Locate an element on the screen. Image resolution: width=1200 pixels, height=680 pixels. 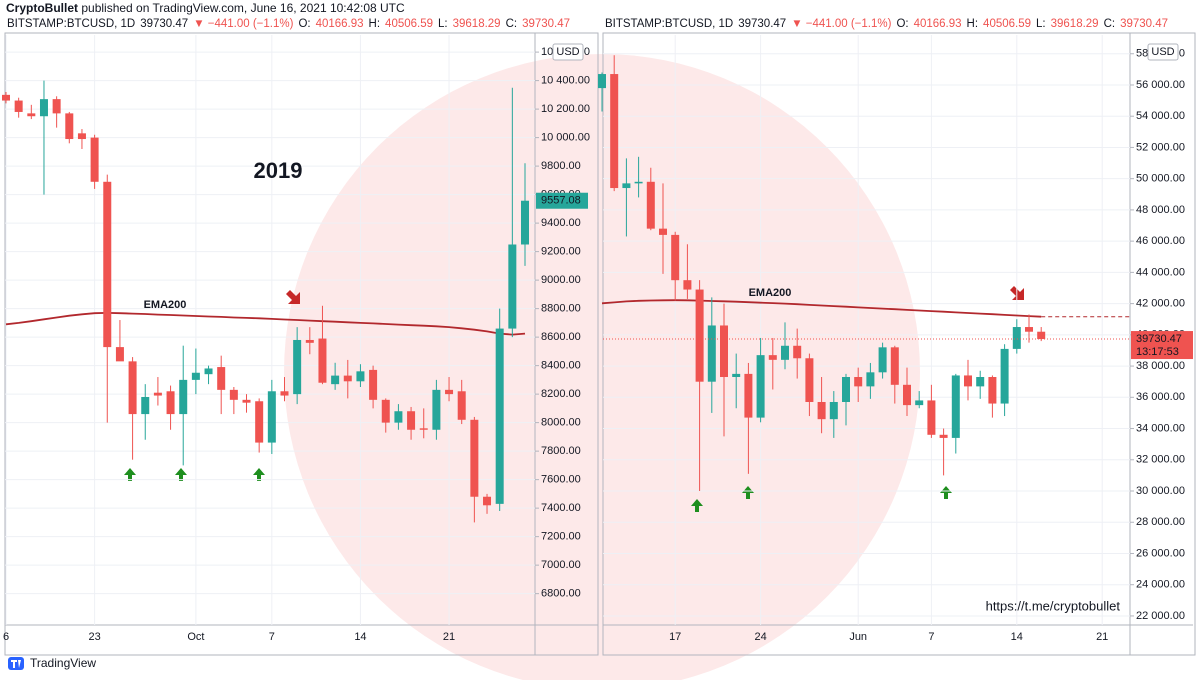
header-part: ▼ −441.00 (−1.1%) is located at coordinates (841, 24).